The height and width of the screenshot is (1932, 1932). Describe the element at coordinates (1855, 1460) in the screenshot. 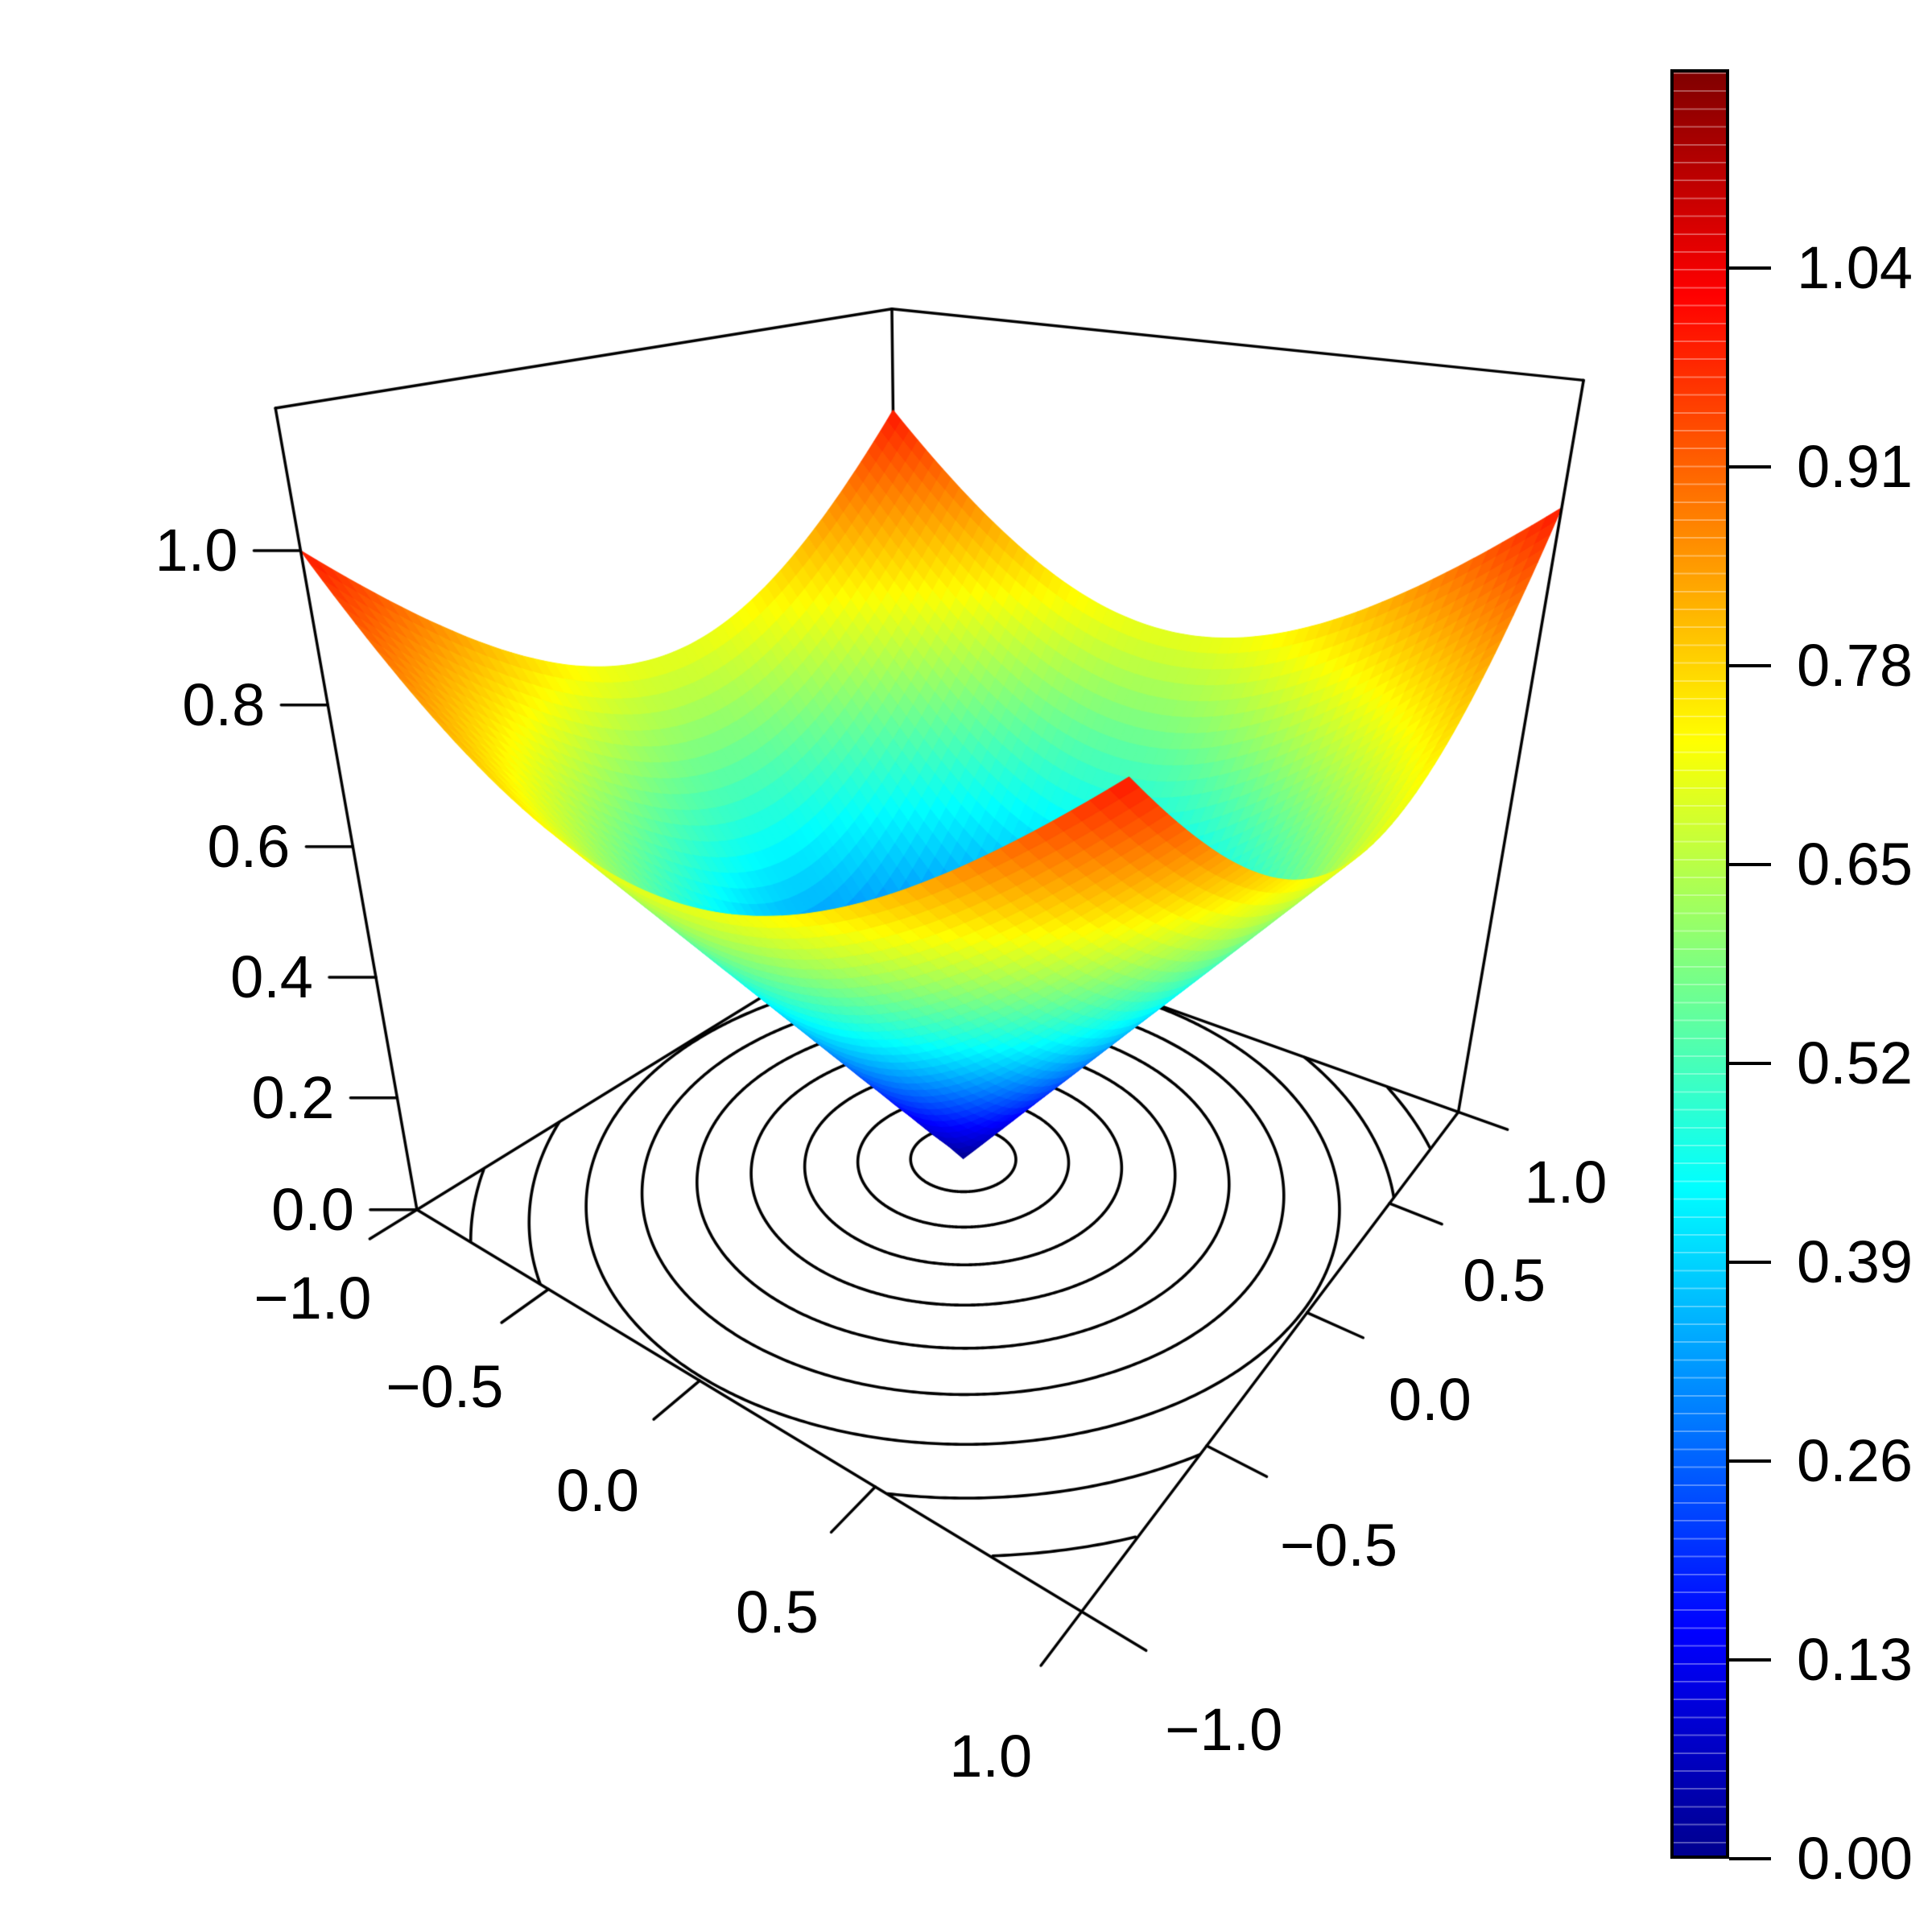

I see `colorbar-tick-label: 0.26` at that location.